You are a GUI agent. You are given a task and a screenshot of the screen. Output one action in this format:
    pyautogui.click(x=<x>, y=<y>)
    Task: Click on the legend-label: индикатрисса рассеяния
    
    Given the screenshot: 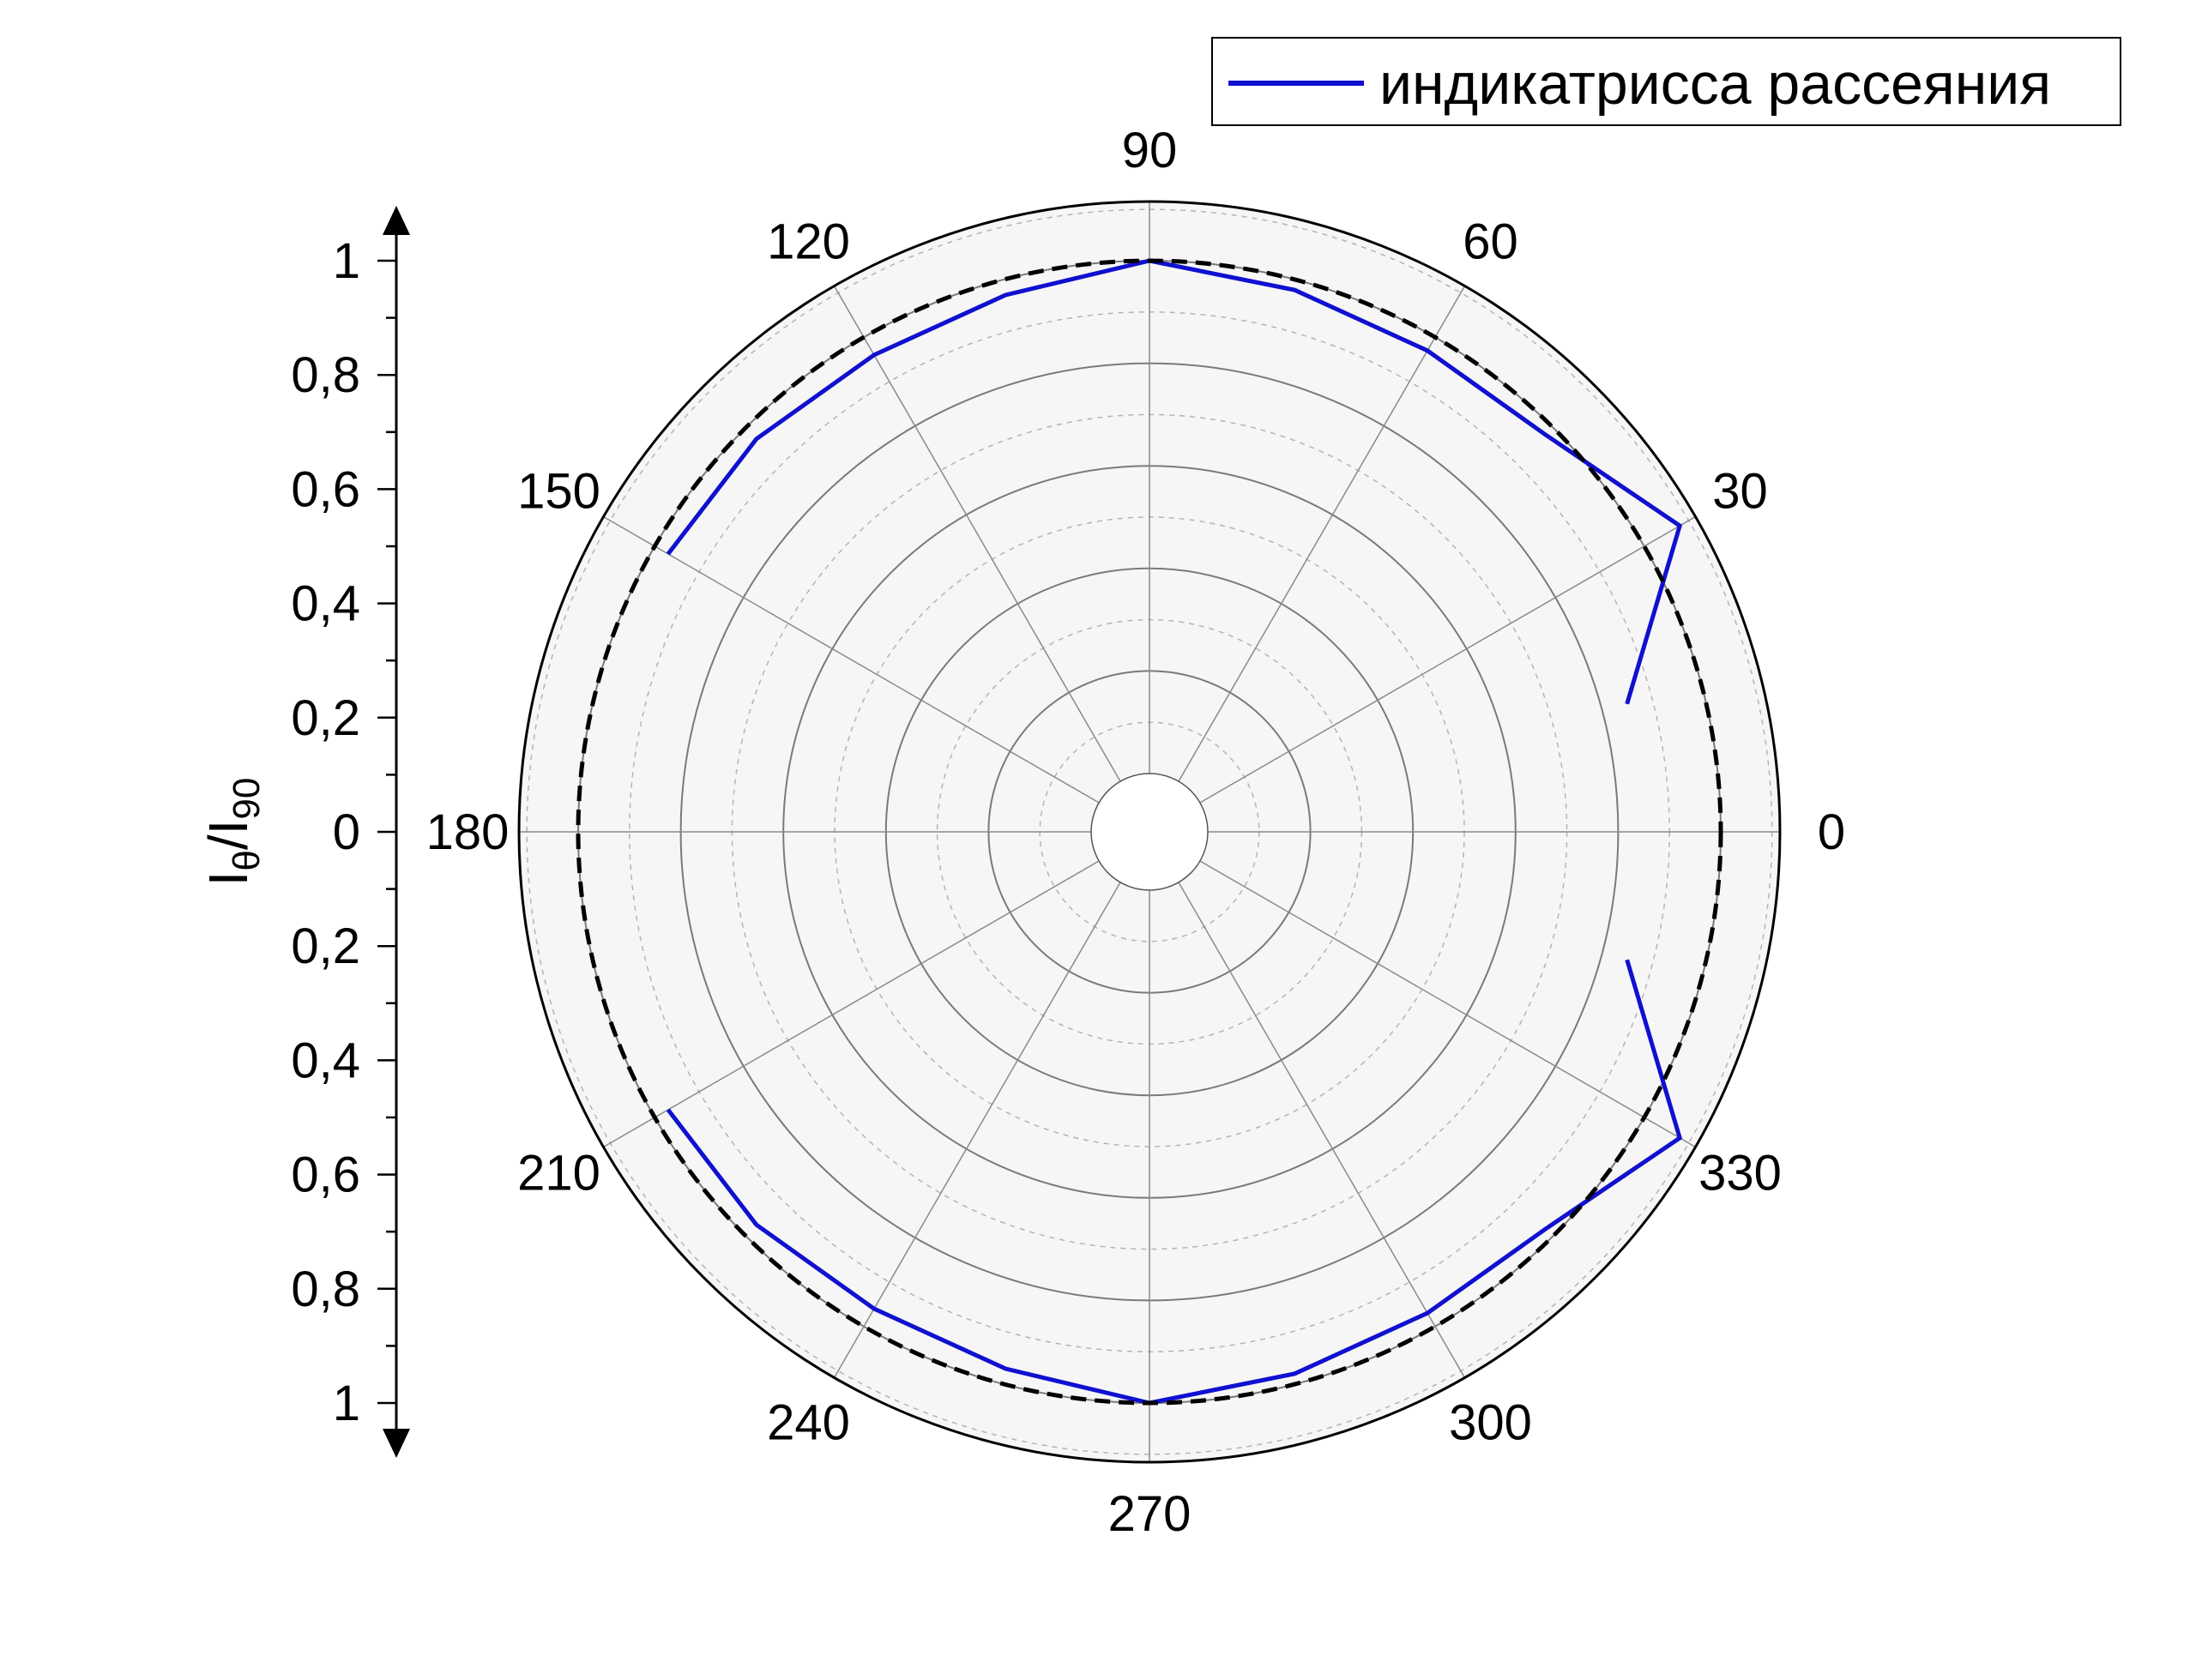 What is the action you would take?
    pyautogui.click(x=1715, y=84)
    